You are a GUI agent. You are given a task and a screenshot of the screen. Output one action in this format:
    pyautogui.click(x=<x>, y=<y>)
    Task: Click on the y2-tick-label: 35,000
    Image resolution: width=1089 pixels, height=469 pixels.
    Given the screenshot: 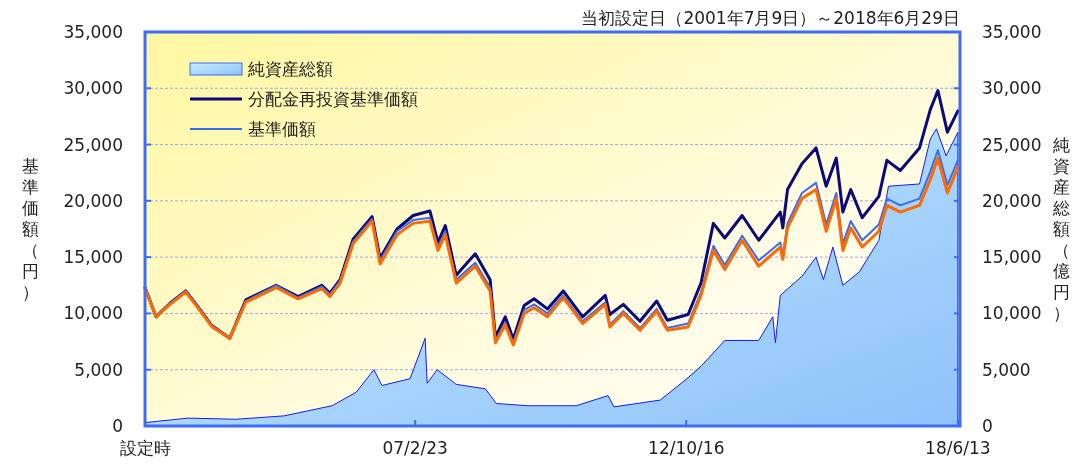 What is the action you would take?
    pyautogui.click(x=1012, y=31)
    